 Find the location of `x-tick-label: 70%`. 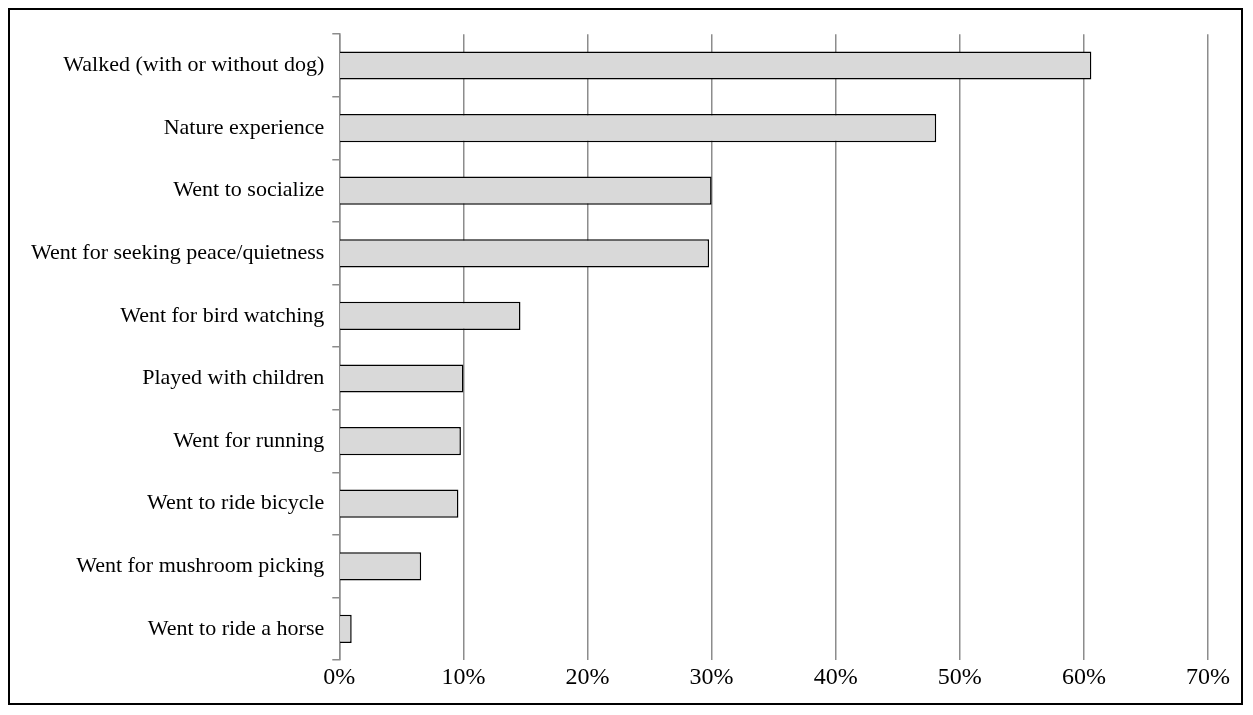

x-tick-label: 70% is located at coordinates (1208, 675).